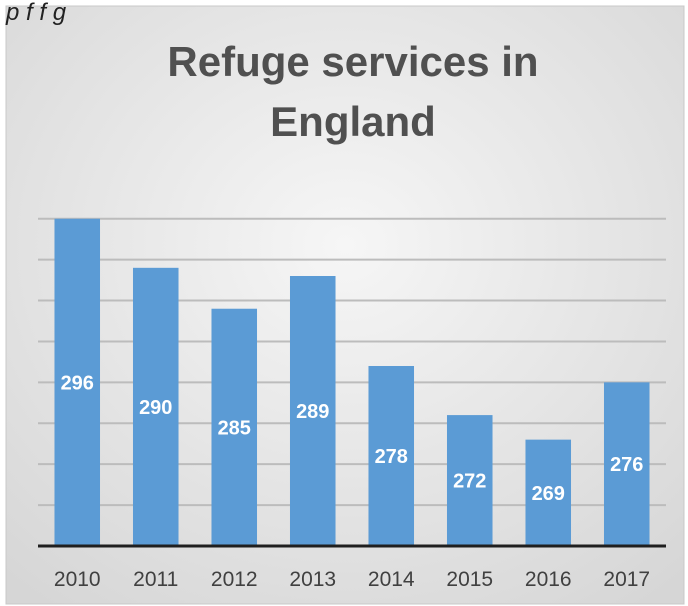 This screenshot has height=606, width=688. I want to click on chart-title-line-1: Refuge services in, so click(352, 61).